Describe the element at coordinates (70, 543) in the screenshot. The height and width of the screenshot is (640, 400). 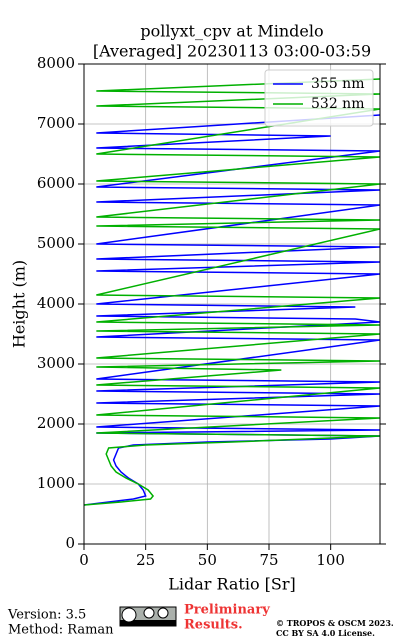
I see `y-tick-label: 0` at that location.